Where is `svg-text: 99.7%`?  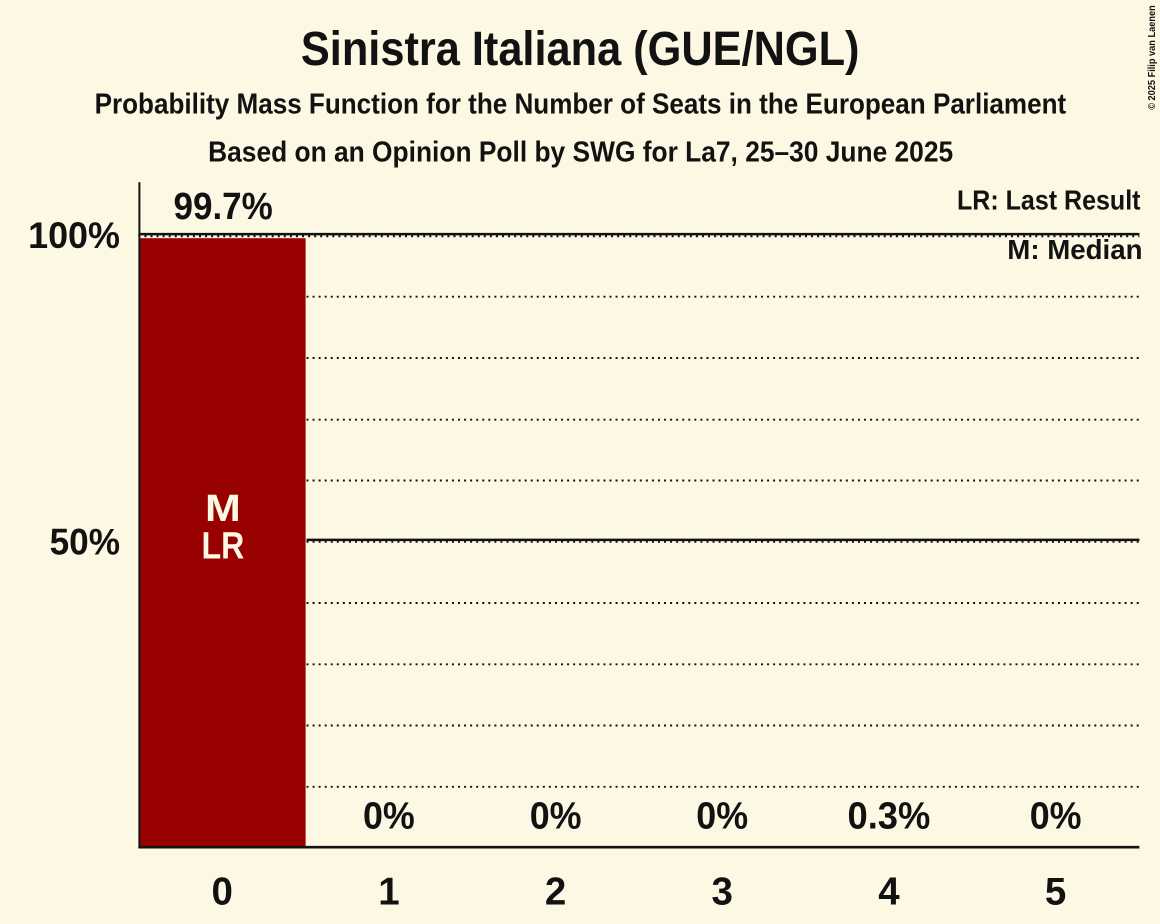 svg-text: 99.7% is located at coordinates (223, 207).